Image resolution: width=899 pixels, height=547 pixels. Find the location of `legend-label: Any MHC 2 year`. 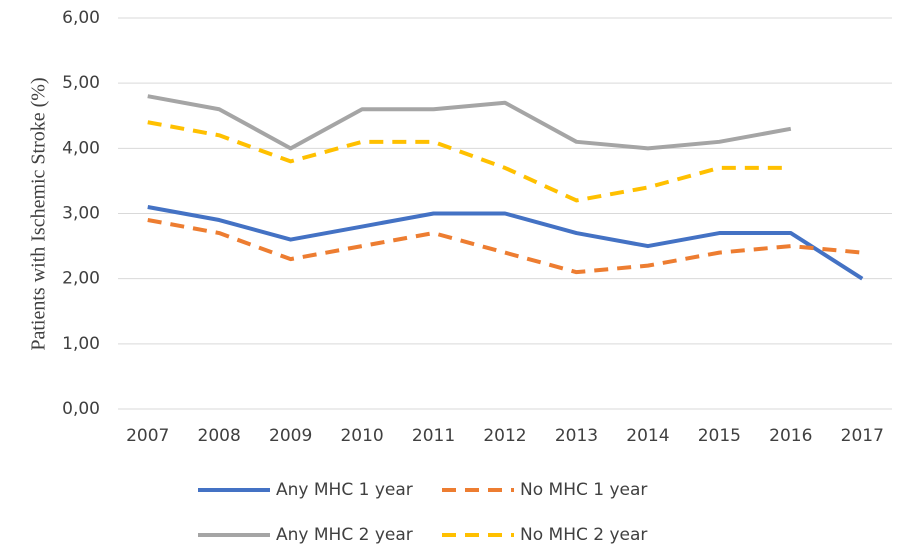

legend-label: Any MHC 2 year is located at coordinates (344, 535).